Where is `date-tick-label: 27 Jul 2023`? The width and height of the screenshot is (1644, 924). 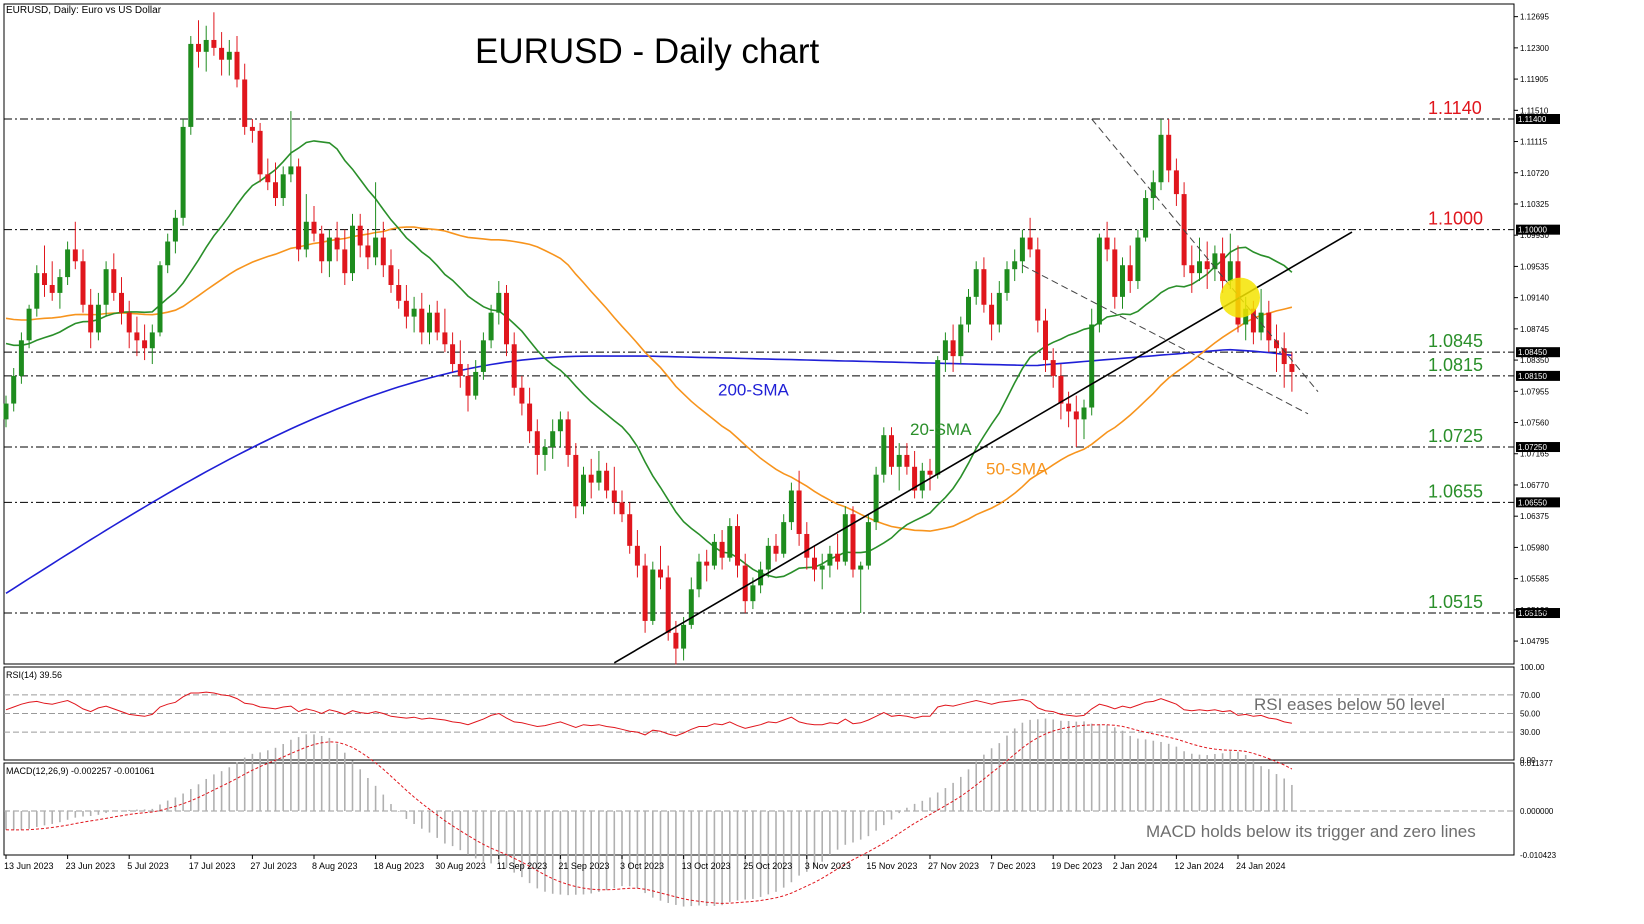 date-tick-label: 27 Jul 2023 is located at coordinates (273, 866).